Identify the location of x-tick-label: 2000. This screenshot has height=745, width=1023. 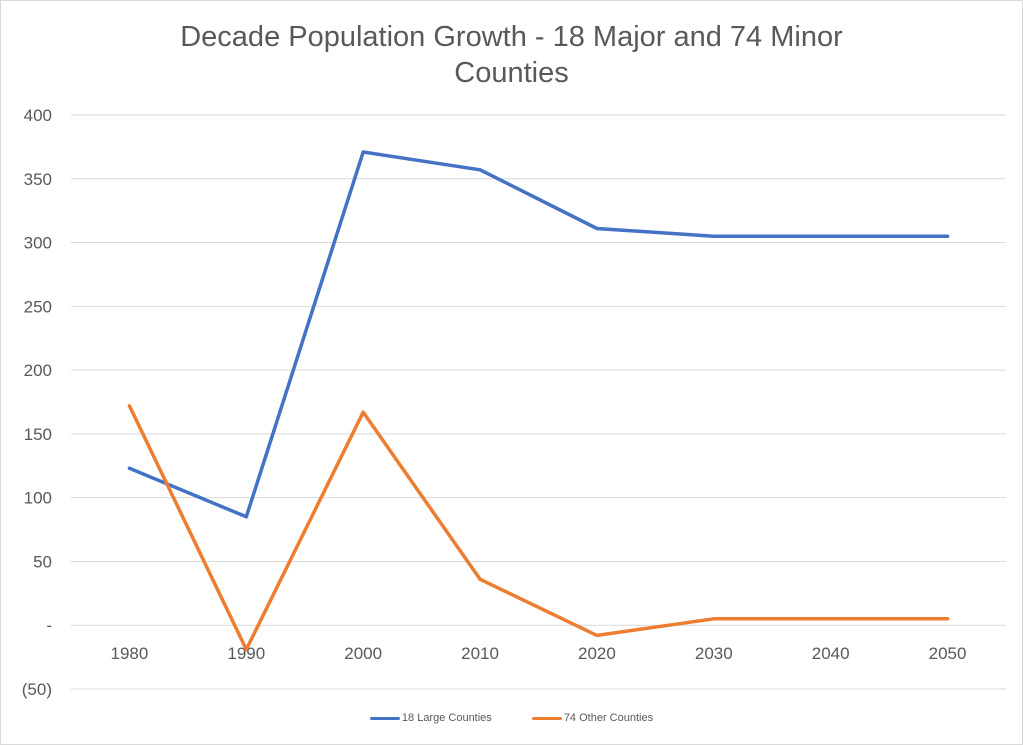
(363, 653).